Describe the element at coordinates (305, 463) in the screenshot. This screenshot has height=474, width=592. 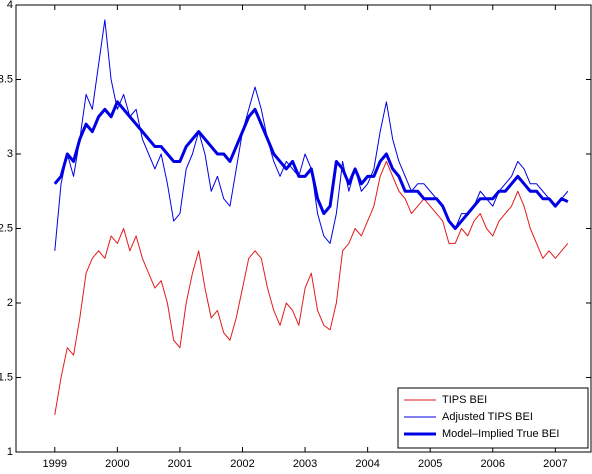
I see `x-tick-label: 2003` at that location.